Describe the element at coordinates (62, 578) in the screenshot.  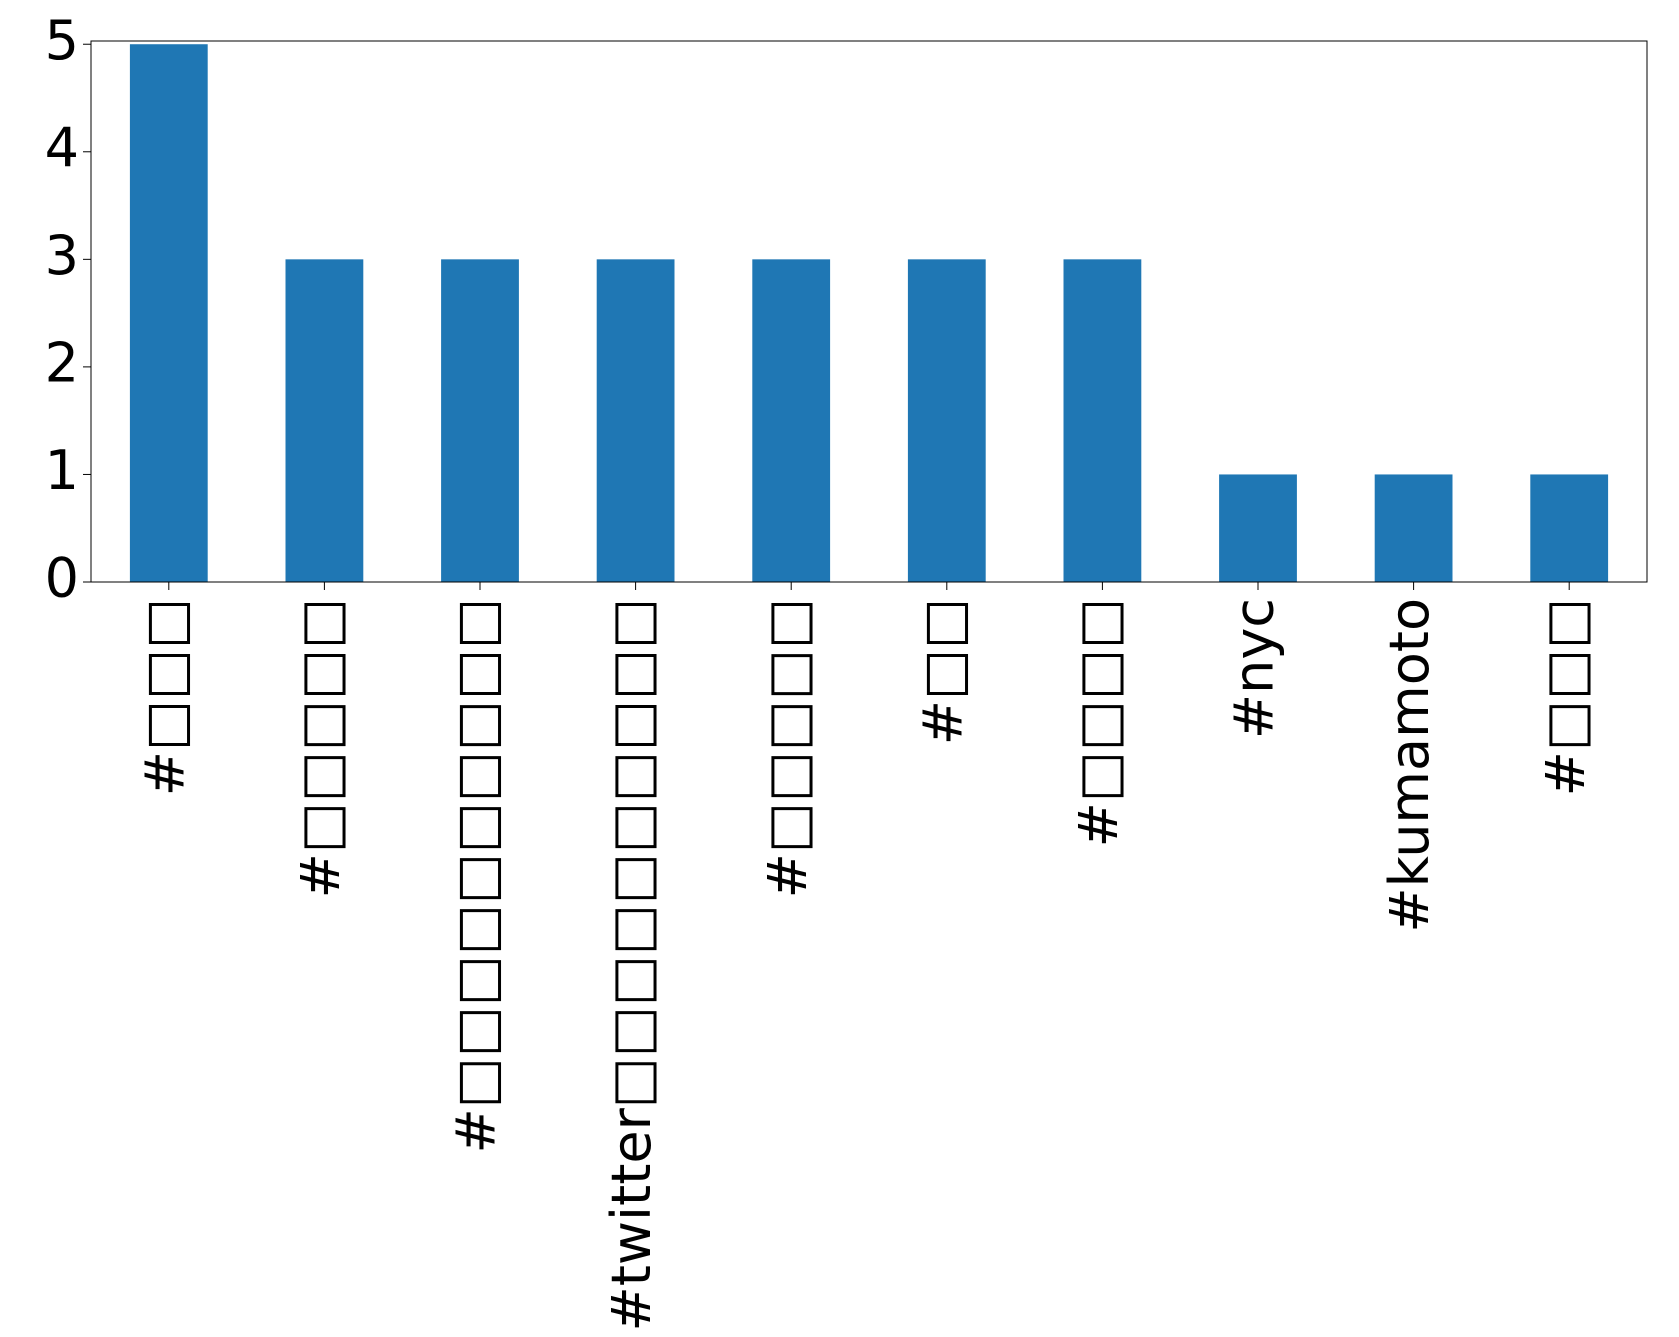
I see `y-tick-label: 0` at that location.